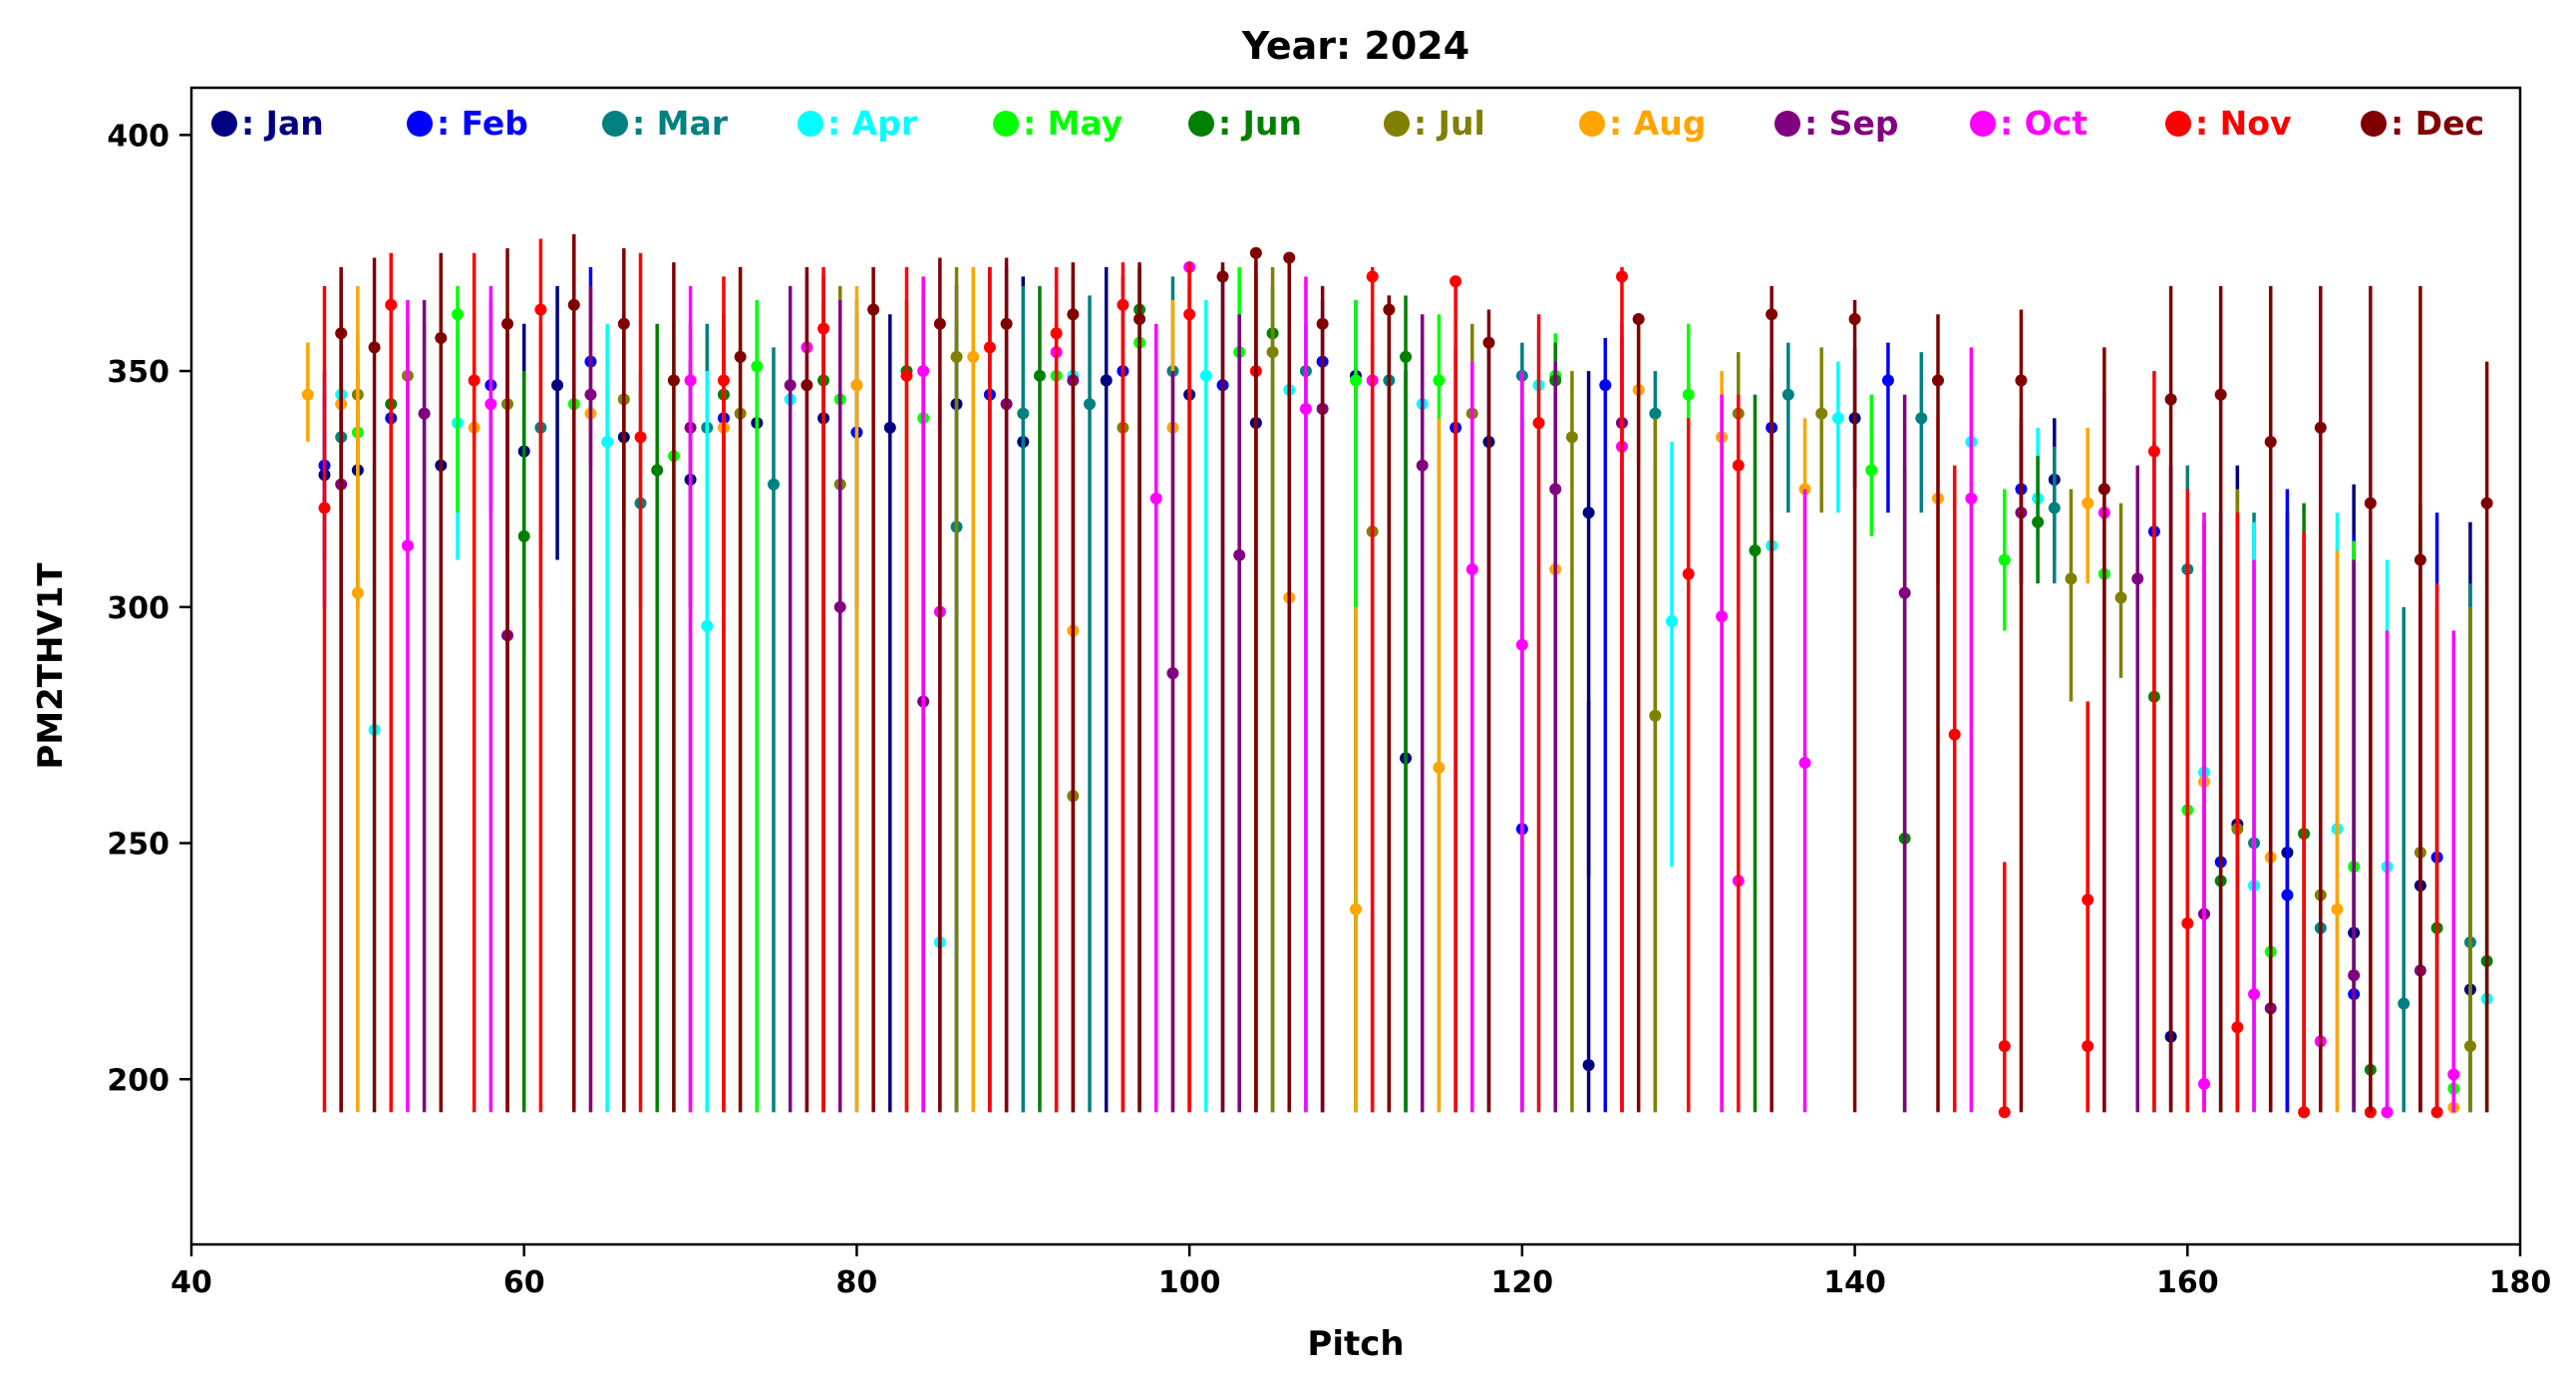  What do you see at coordinates (2044, 123) in the screenshot?
I see `legend-label: : Oct` at bounding box center [2044, 123].